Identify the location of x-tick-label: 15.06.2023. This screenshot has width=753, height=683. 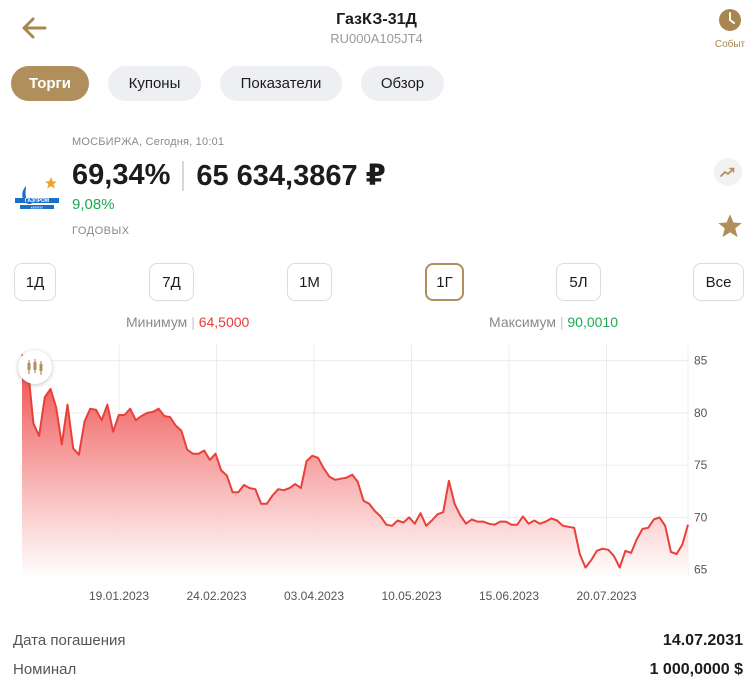
(509, 596).